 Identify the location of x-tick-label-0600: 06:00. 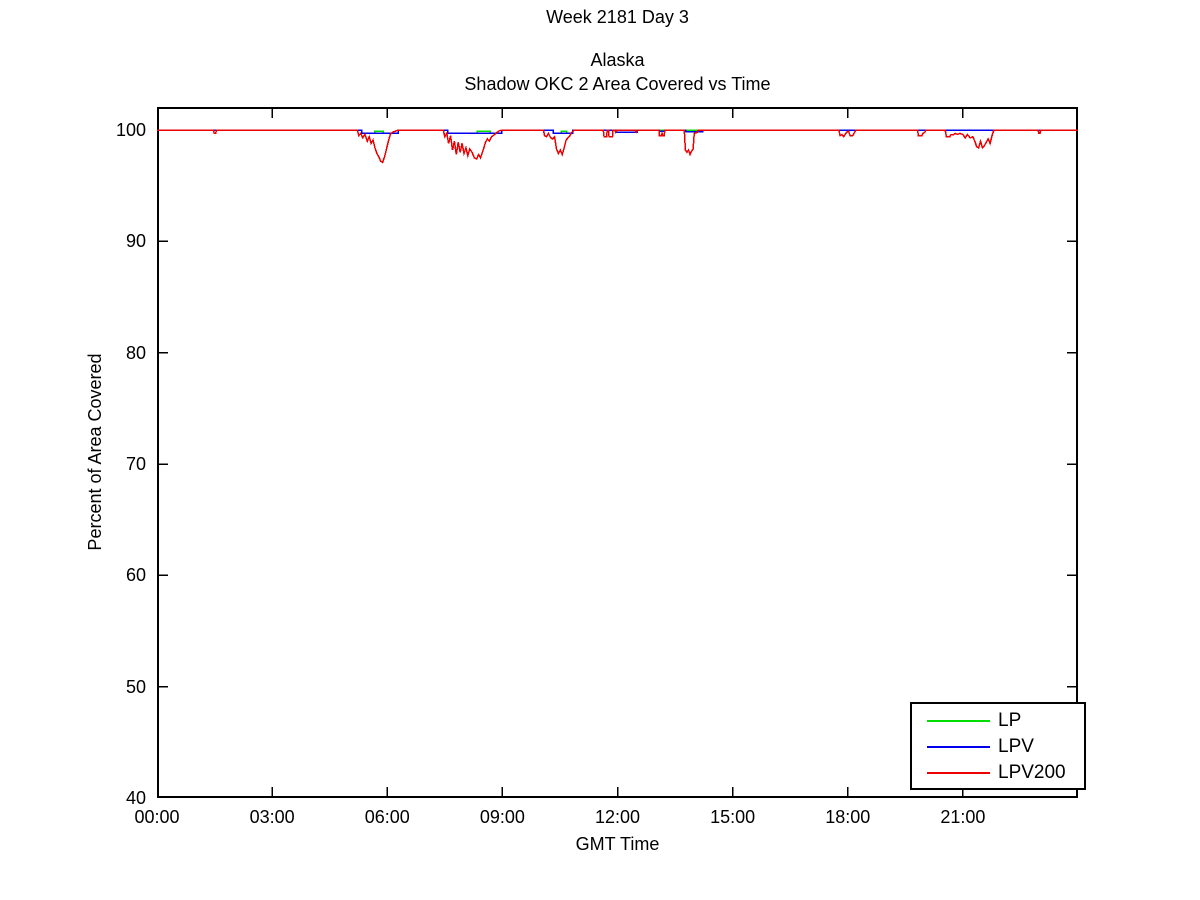
(387, 817).